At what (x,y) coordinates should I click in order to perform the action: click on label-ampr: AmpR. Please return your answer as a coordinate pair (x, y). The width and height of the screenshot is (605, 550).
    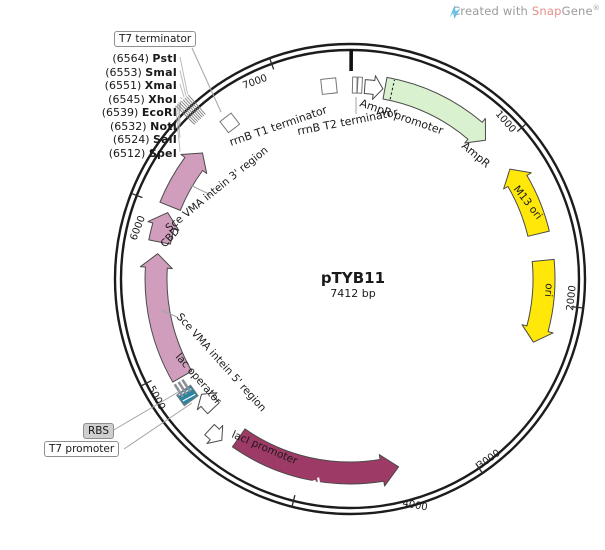
    Looking at the image, I should click on (476, 154).